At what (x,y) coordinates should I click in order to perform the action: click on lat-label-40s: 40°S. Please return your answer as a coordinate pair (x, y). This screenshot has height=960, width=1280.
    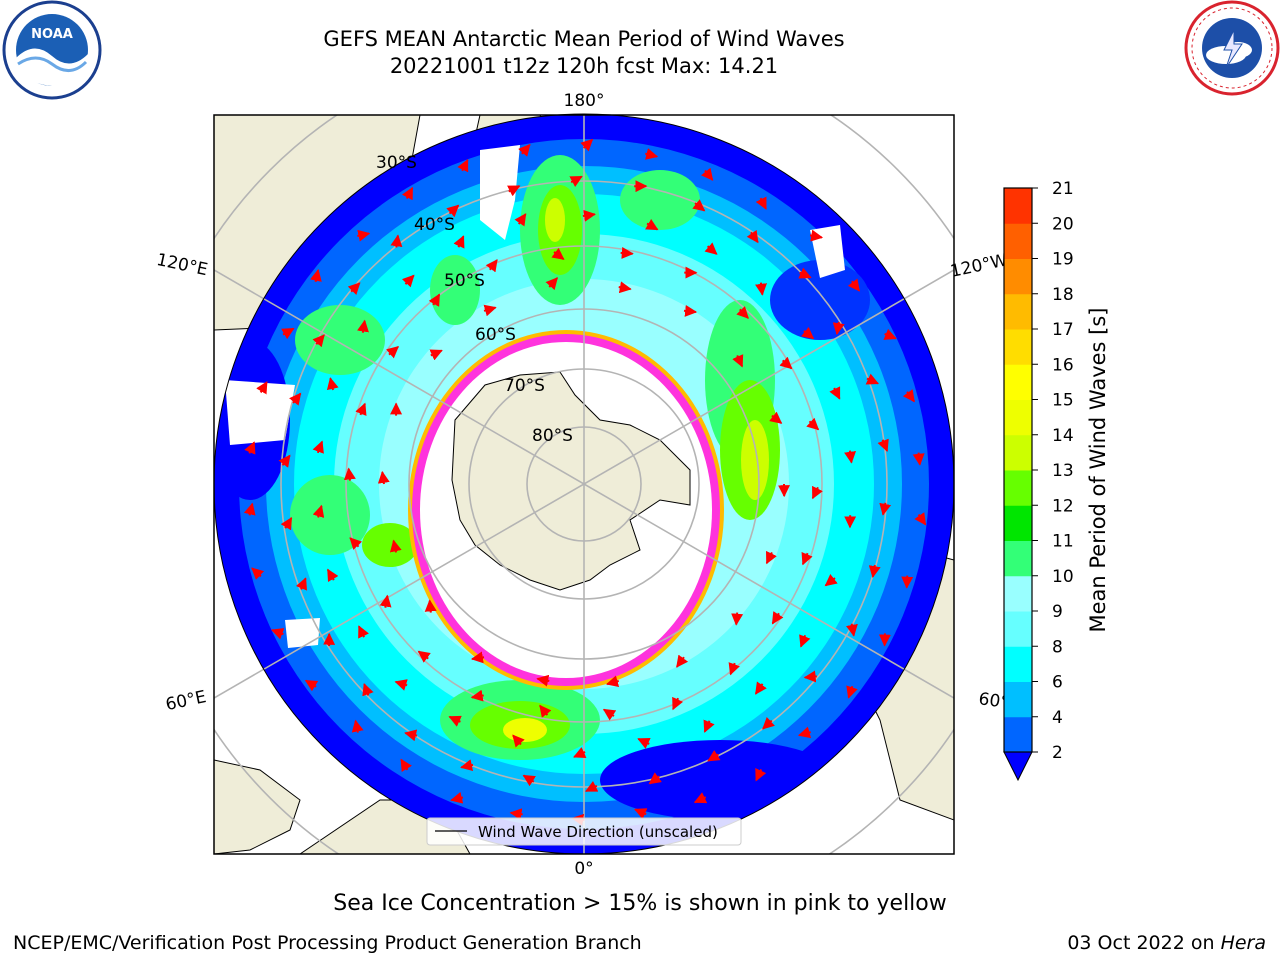
    Looking at the image, I should click on (434, 225).